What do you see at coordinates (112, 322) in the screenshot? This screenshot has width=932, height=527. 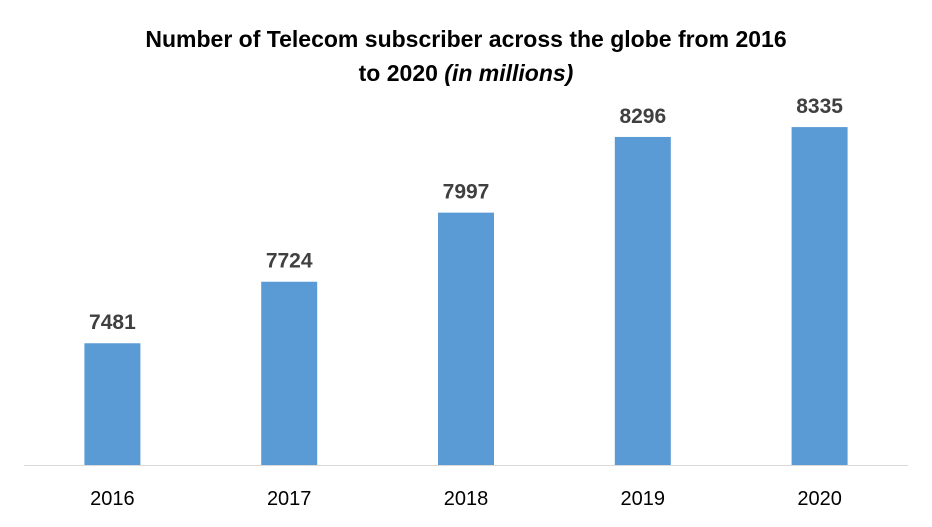 I see `data-label: 7481` at bounding box center [112, 322].